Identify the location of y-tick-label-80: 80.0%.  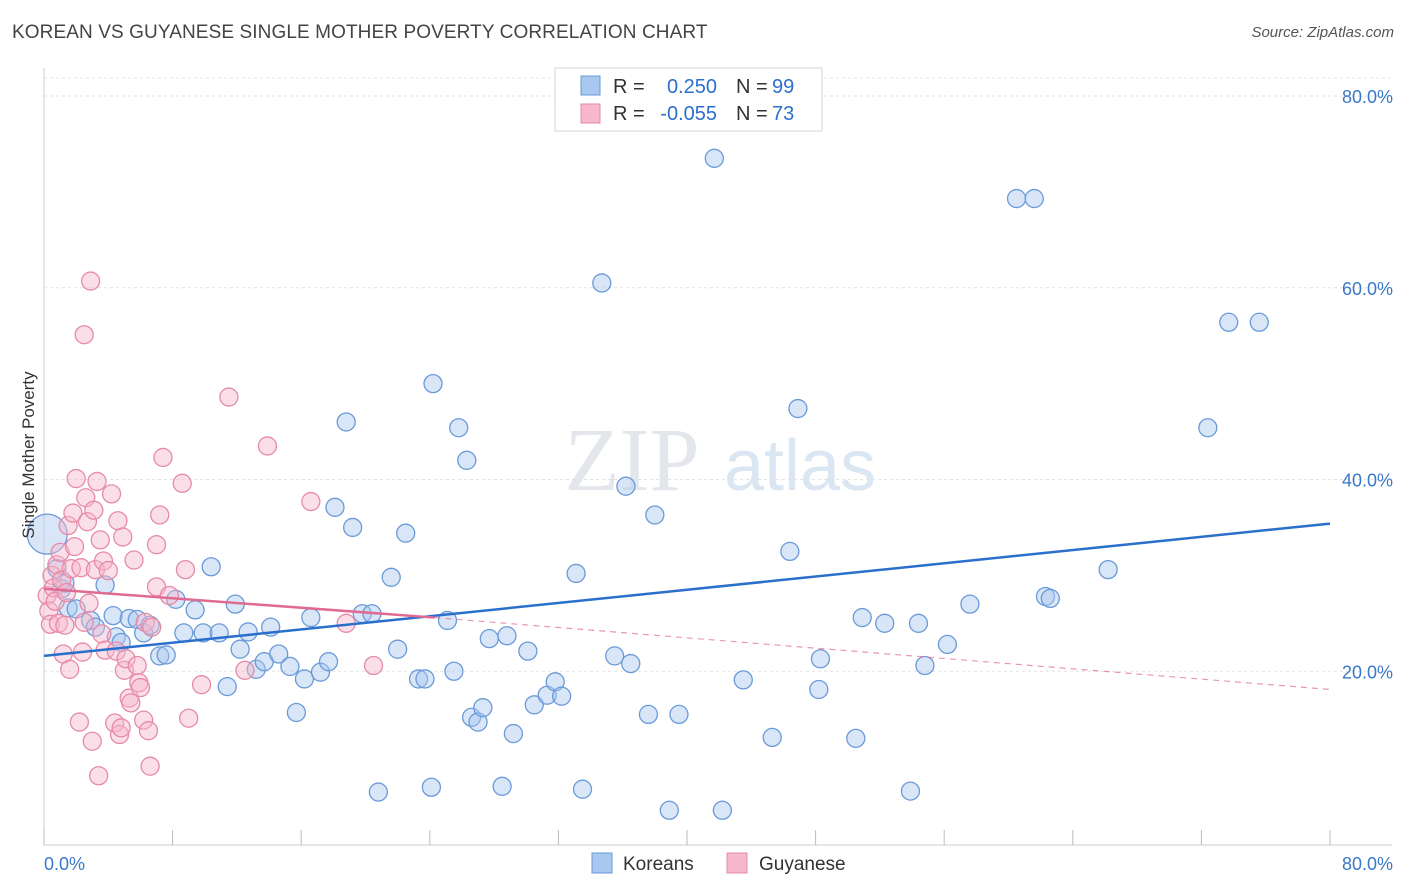
(1367, 97).